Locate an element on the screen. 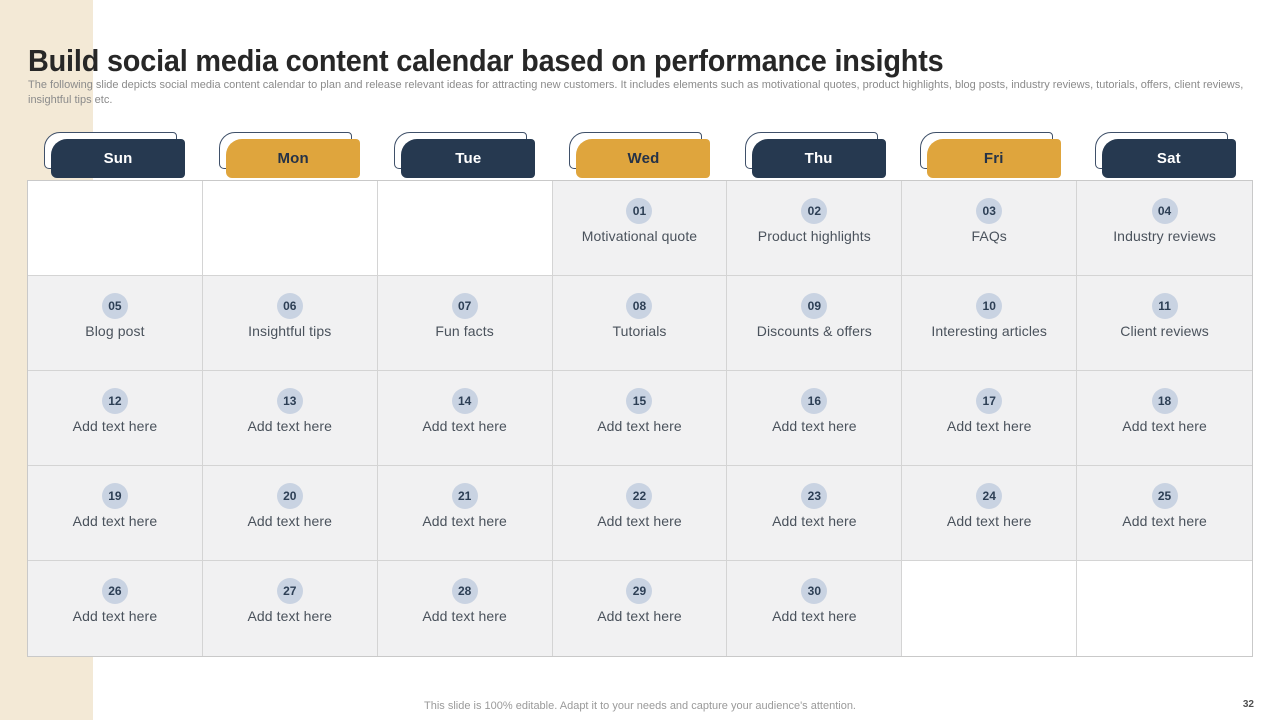 The width and height of the screenshot is (1280, 720). day-tab-sat: Sat is located at coordinates (1165, 155).